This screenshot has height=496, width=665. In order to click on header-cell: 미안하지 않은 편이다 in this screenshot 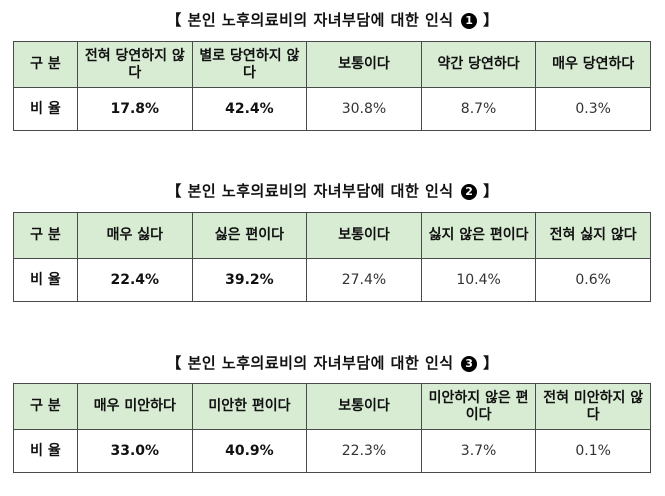, I will do `click(478, 406)`.